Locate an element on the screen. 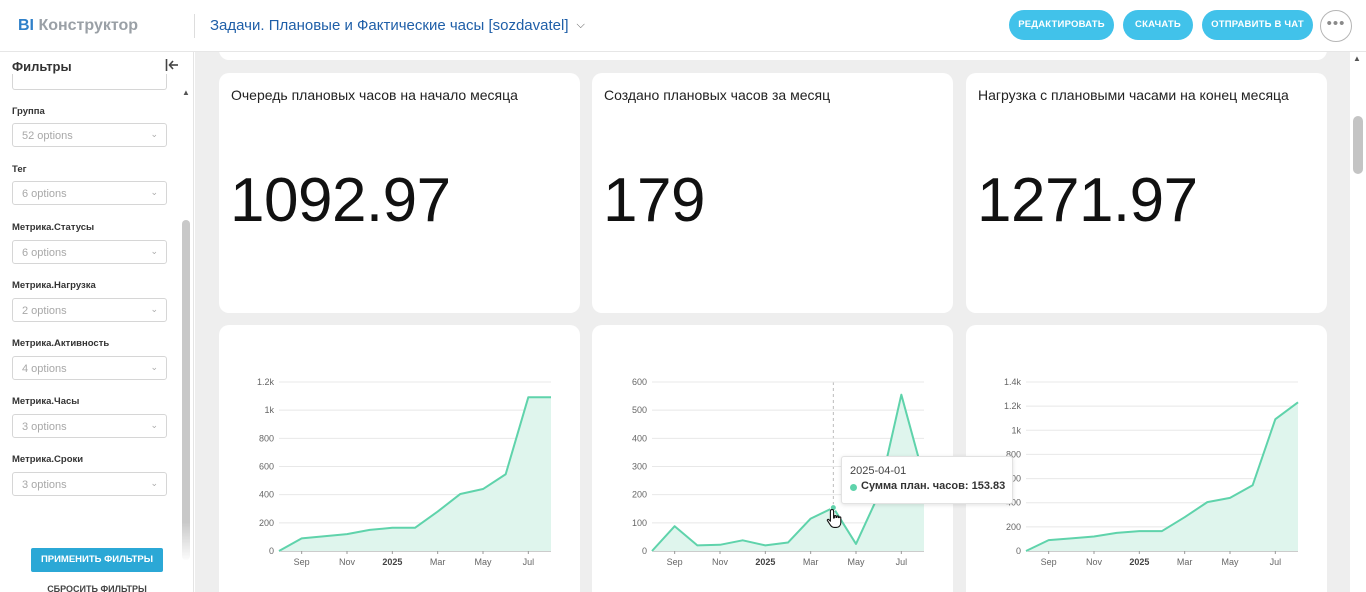  apply-filters-button: ПРИМЕНИТЬ ФИЛЬТРЫ is located at coordinates (97, 560).